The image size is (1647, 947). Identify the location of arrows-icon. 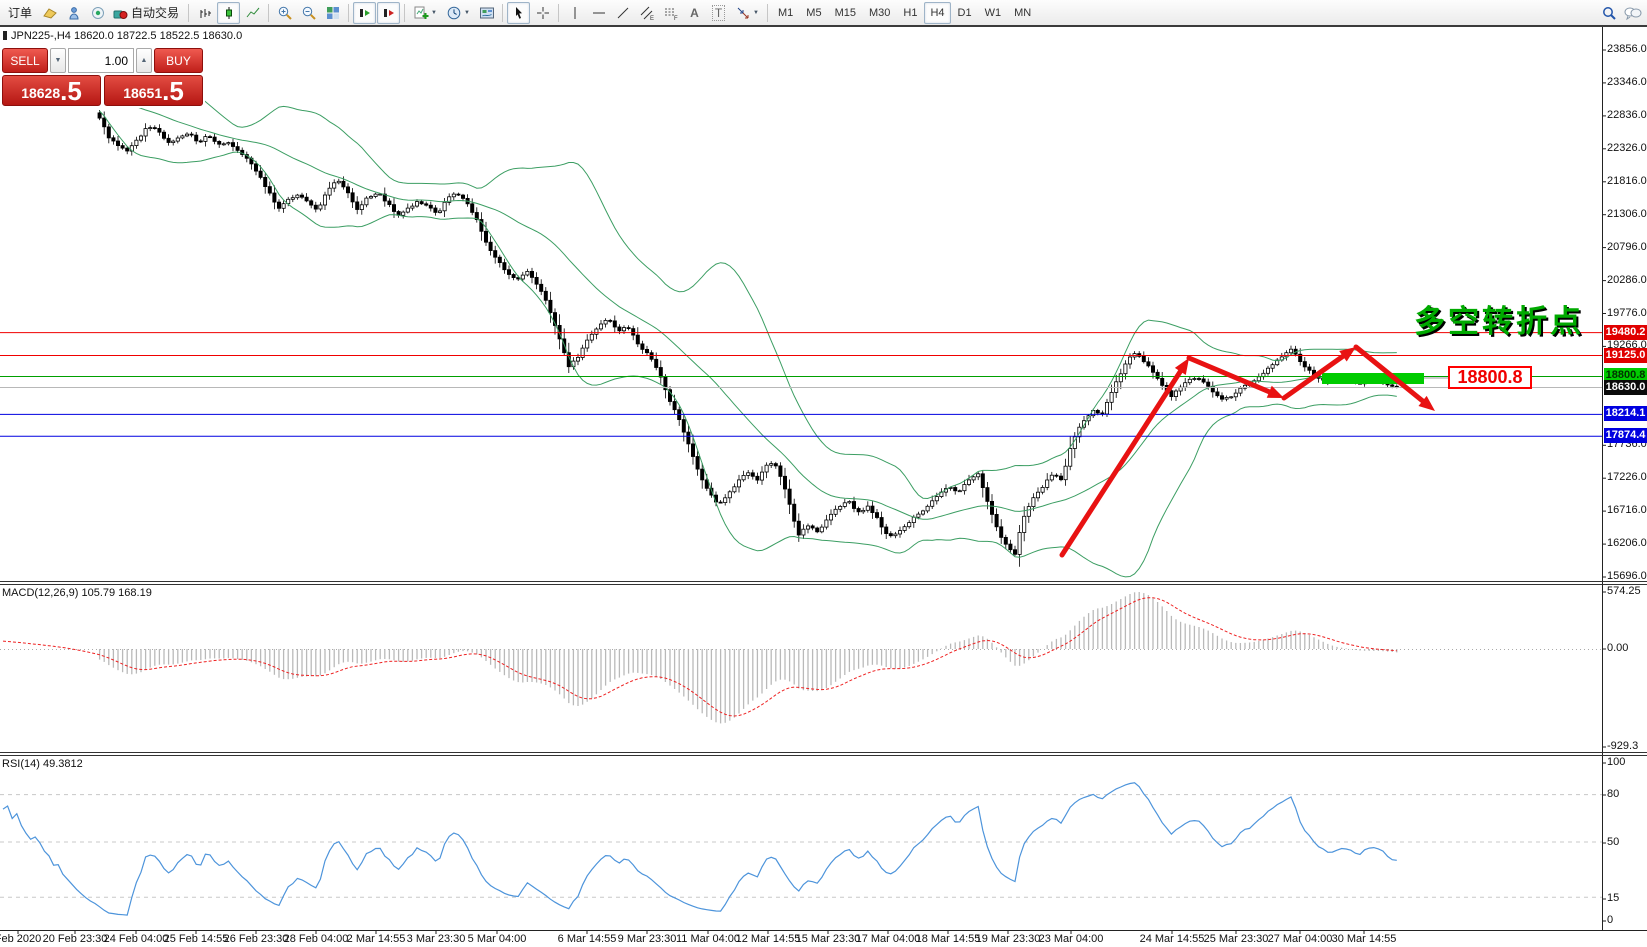
(743, 12).